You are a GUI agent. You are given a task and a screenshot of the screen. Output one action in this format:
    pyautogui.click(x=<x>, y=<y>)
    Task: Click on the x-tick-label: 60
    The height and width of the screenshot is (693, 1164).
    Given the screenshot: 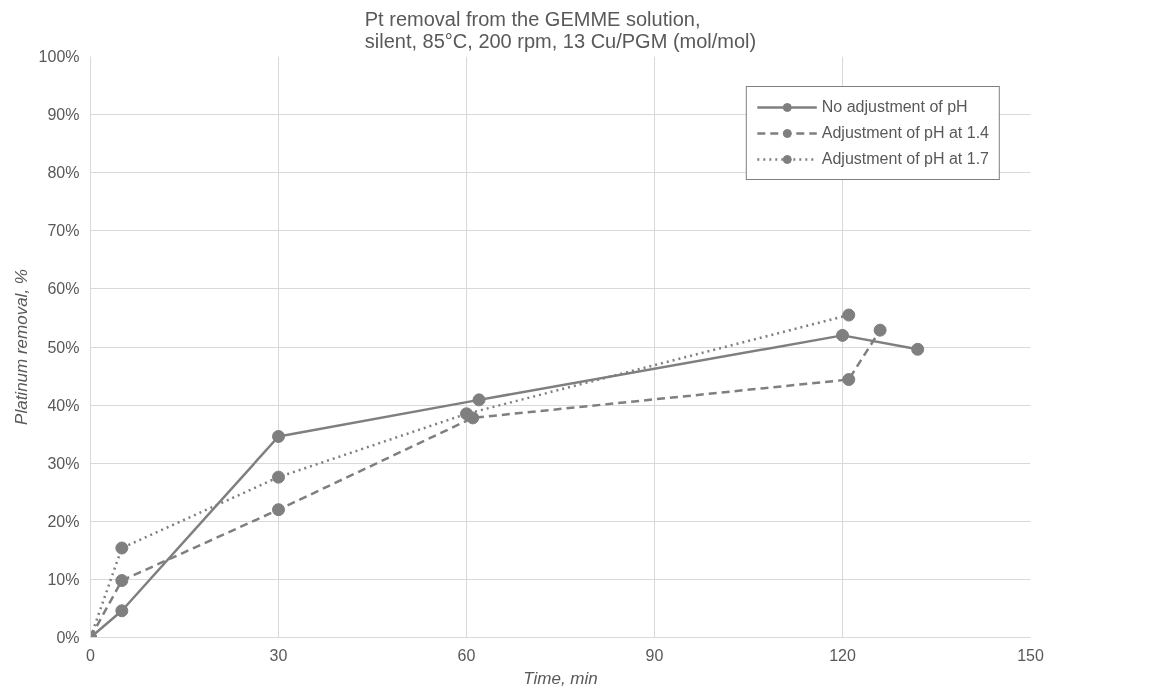 What is the action you would take?
    pyautogui.click(x=466, y=655)
    